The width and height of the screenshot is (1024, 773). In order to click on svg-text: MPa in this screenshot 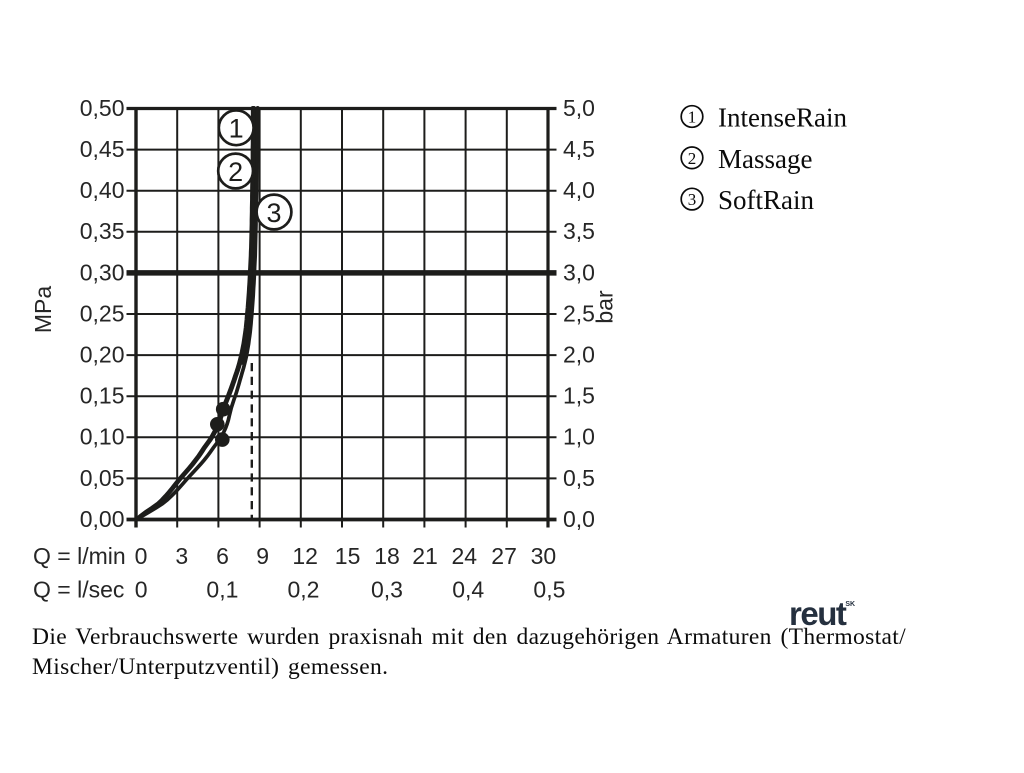, I will do `click(43, 310)`.